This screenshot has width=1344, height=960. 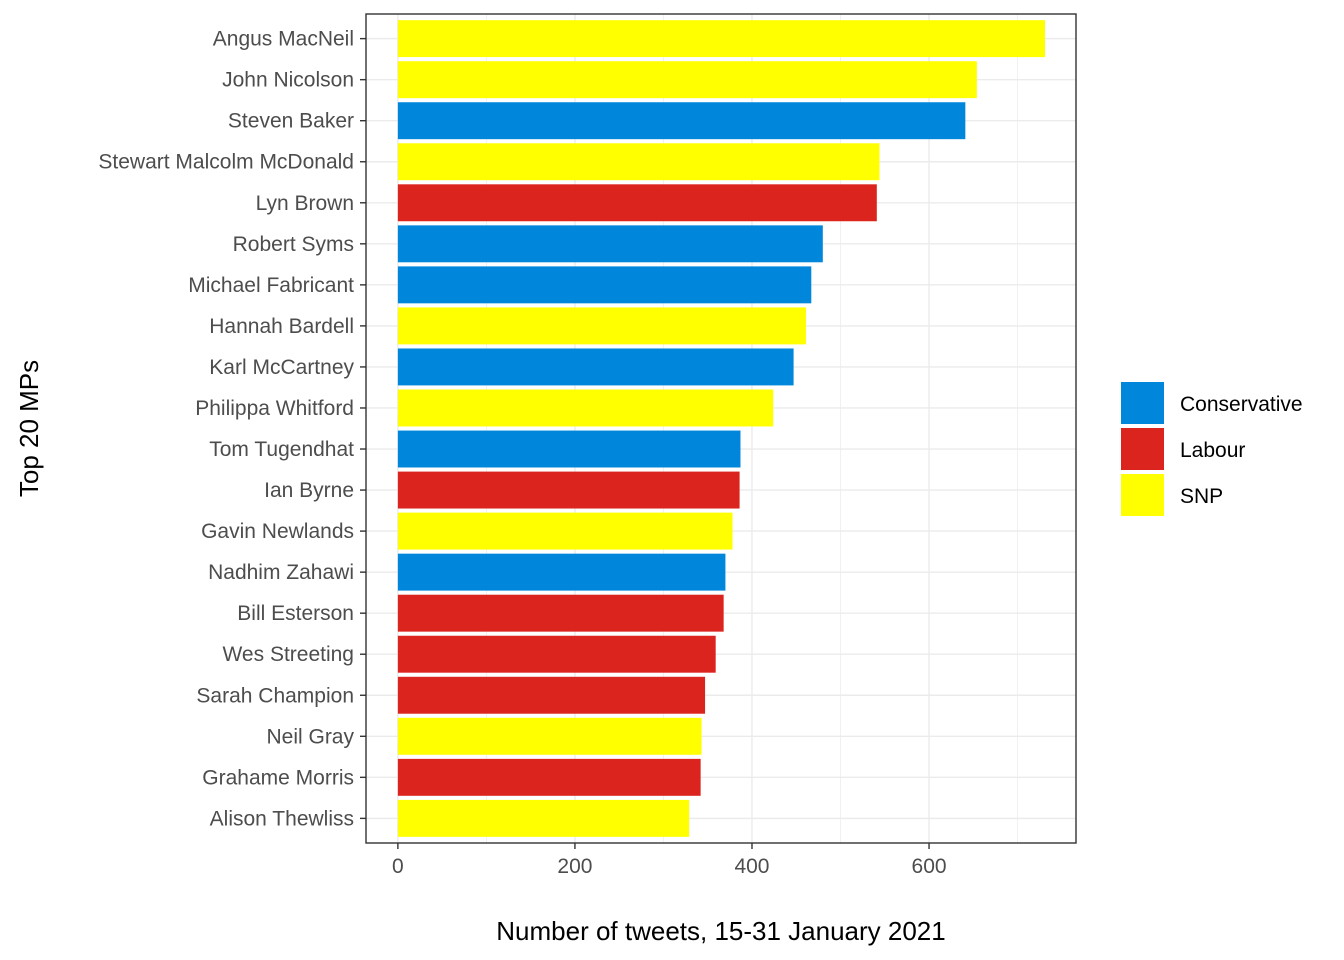 I want to click on y-tick-label: Tom Tugendhat, so click(x=281, y=449).